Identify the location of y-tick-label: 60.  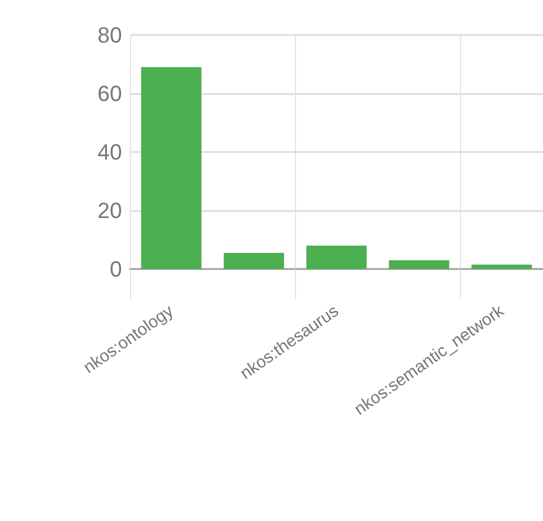
(110, 93).